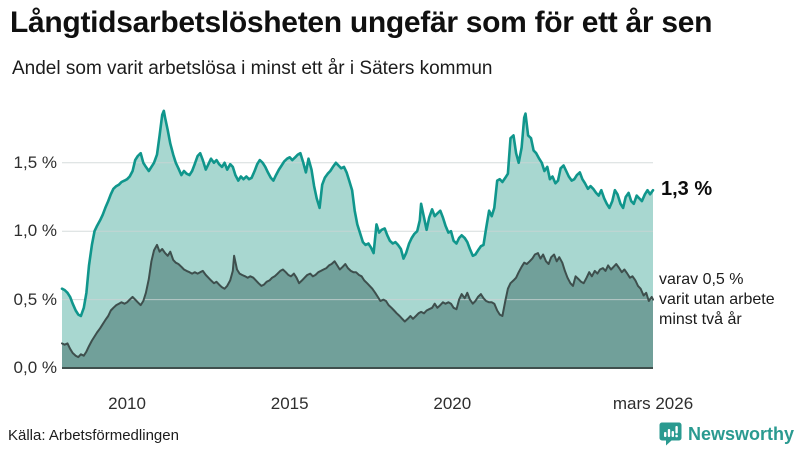 This screenshot has height=450, width=800. Describe the element at coordinates (653, 403) in the screenshot. I see `x-tick-label: mars 2026` at that location.